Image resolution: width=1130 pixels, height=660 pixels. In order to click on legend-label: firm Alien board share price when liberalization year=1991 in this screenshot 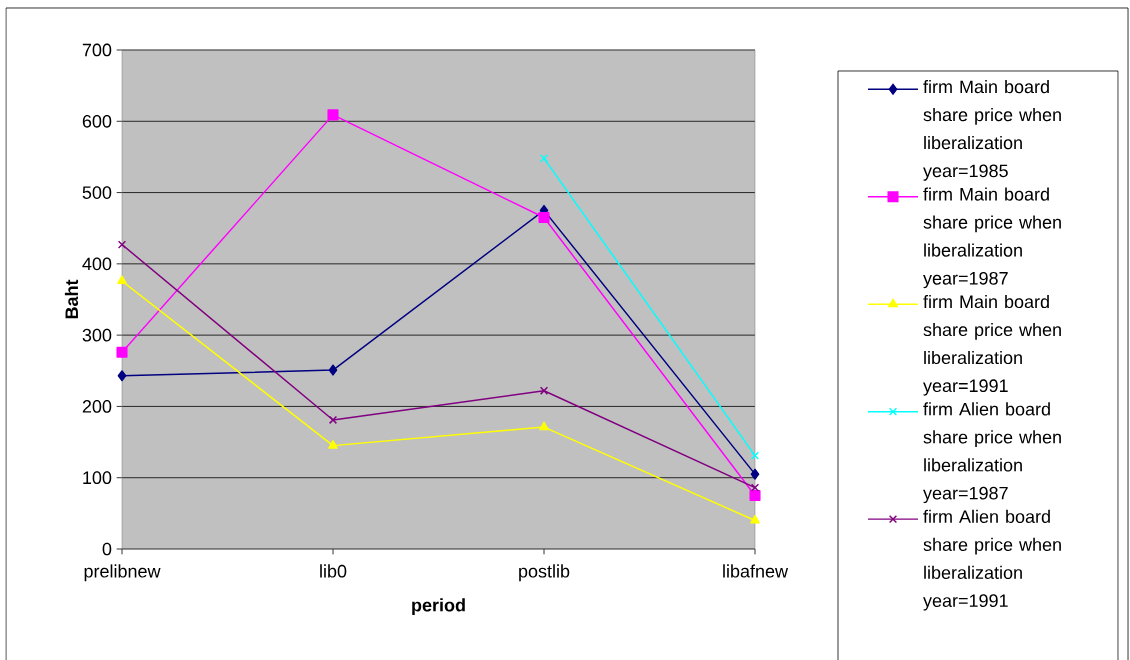, I will do `click(992, 560)`.